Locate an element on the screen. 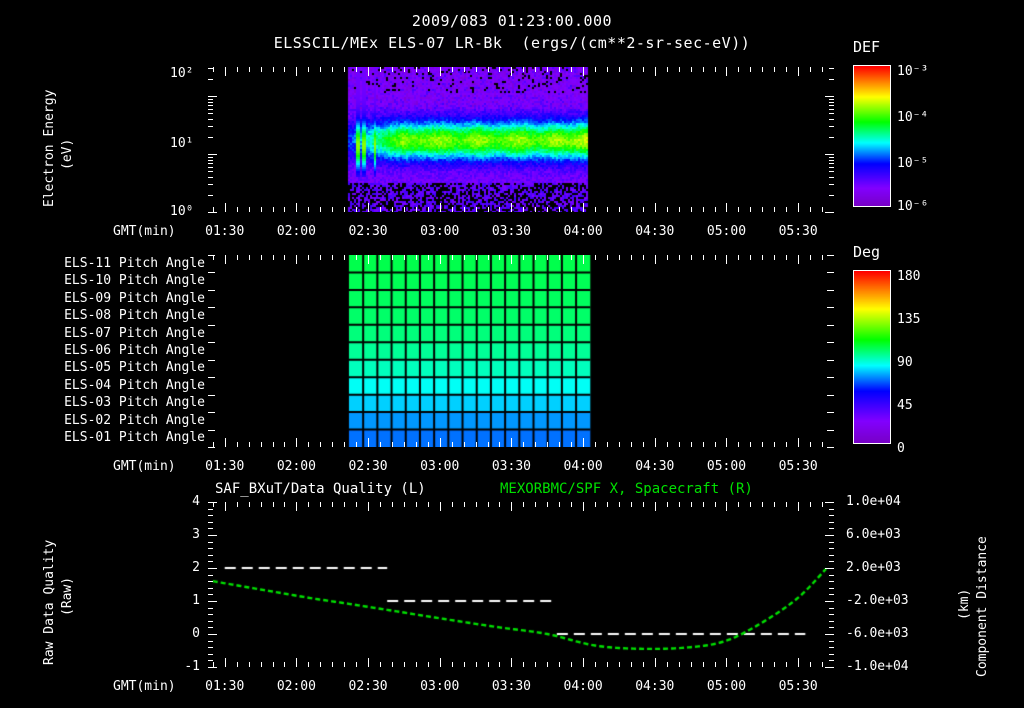 This screenshot has width=1024, height=708. panel1-ytick-2: 10⁰ is located at coordinates (182, 211).